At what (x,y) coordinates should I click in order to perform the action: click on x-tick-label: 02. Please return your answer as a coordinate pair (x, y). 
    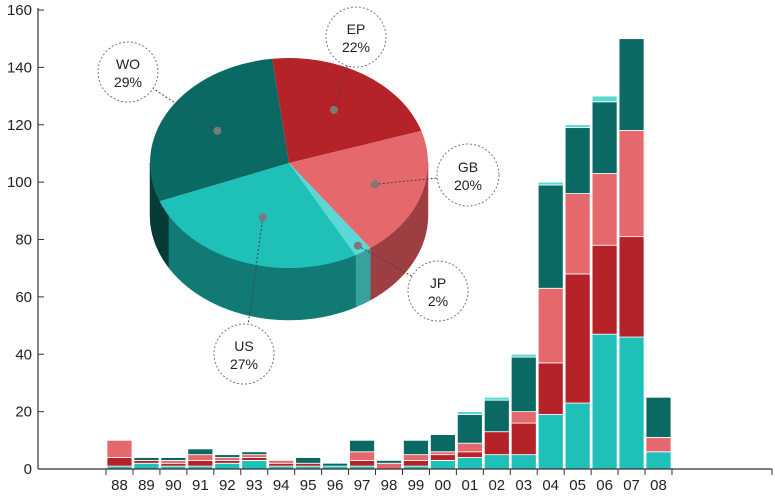
    Looking at the image, I should click on (496, 485).